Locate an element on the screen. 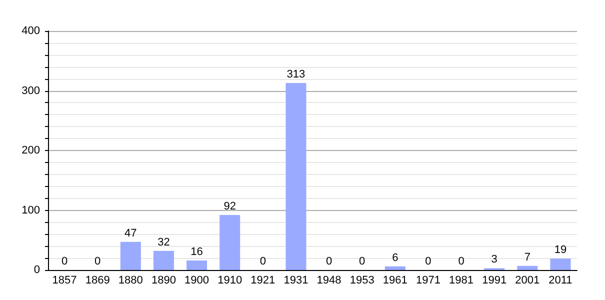 The height and width of the screenshot is (300, 605). data-label: 92 is located at coordinates (230, 206).